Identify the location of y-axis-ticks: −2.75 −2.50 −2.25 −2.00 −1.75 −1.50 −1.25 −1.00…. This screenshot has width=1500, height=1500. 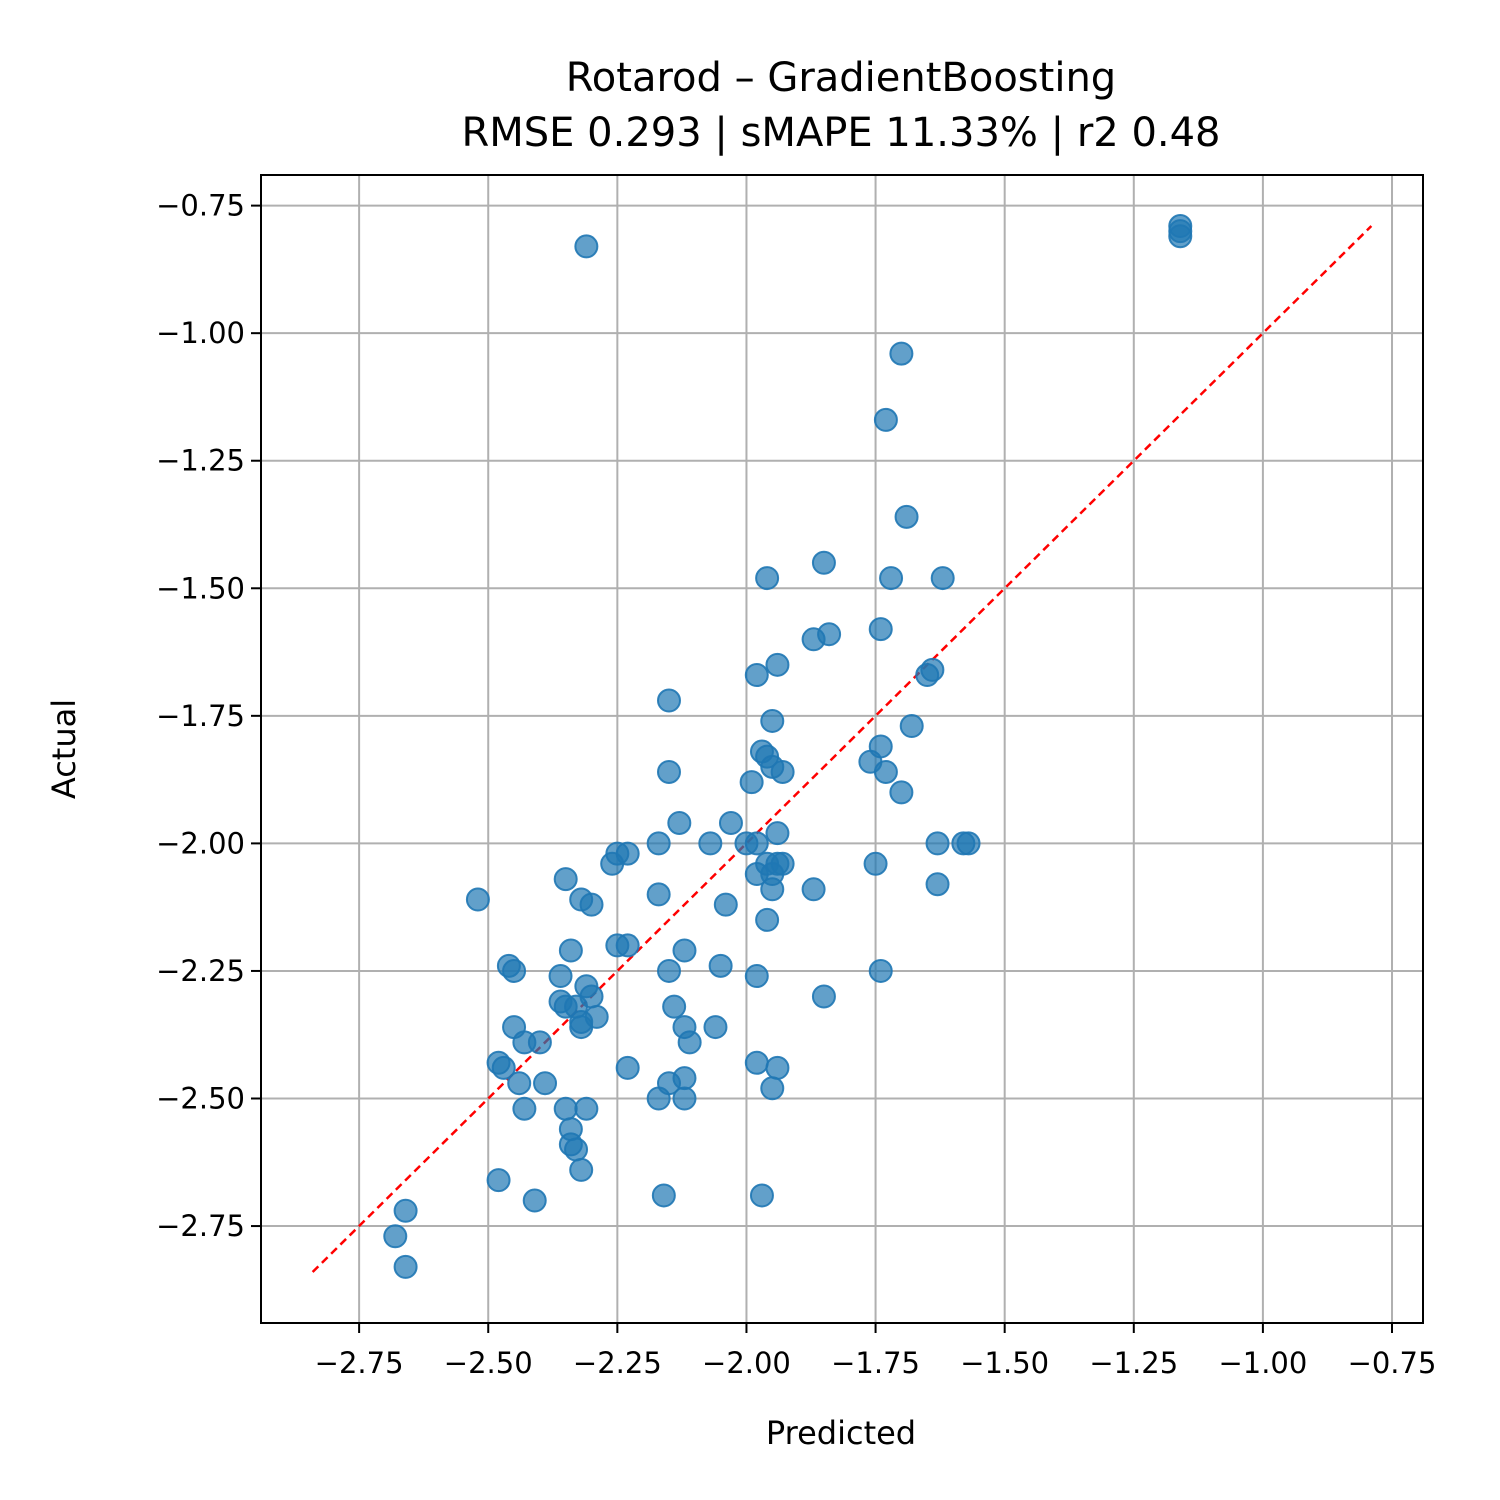
(208, 716).